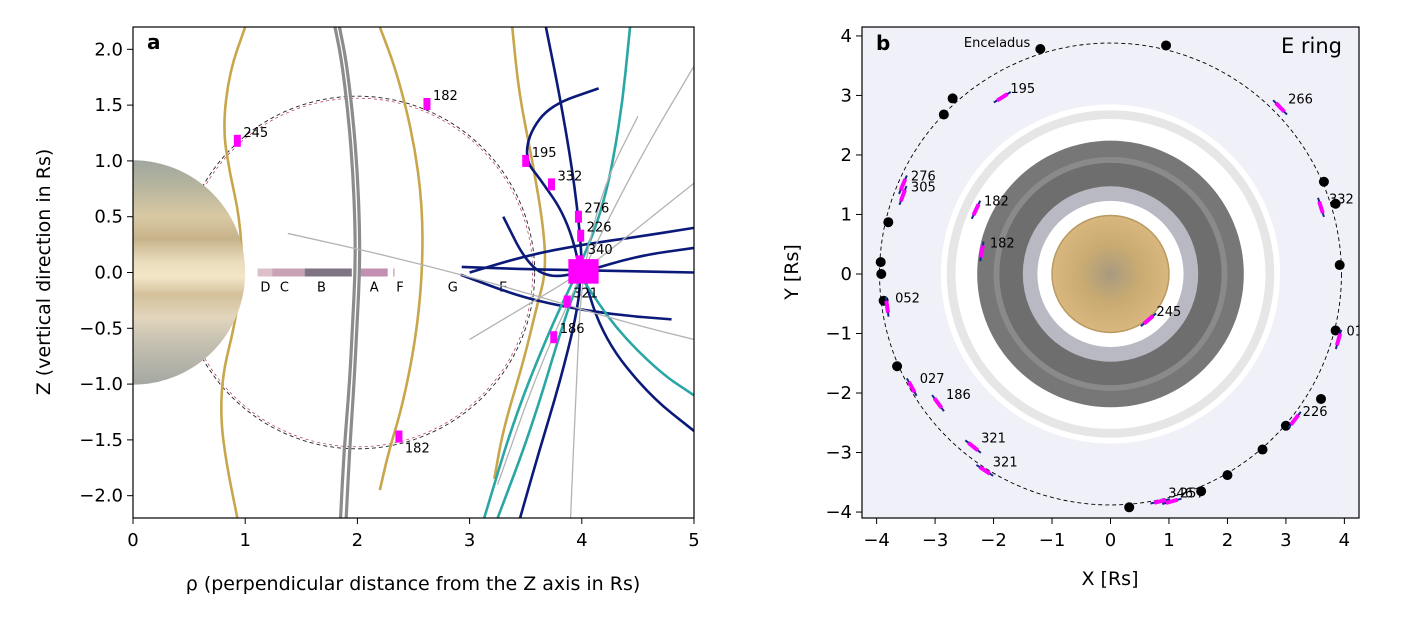  Describe the element at coordinates (108, 49) in the screenshot. I see `y-tick-label: 2.0` at that location.